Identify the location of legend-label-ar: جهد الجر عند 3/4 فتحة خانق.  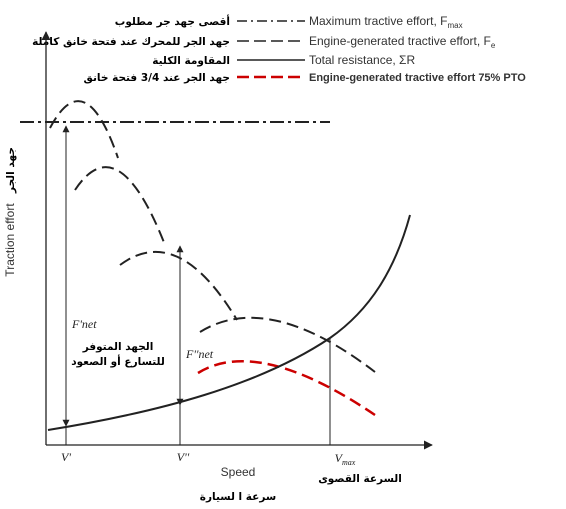
(157, 78).